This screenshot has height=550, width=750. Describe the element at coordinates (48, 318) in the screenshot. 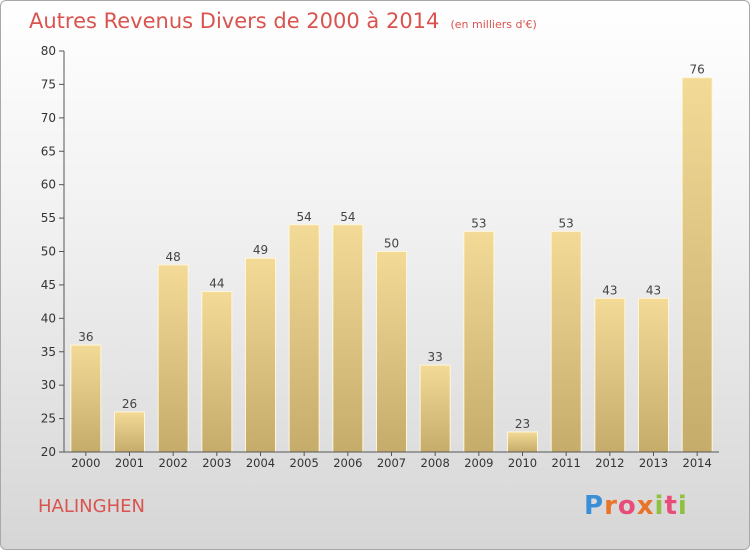

I see `y-tick-label: 40` at that location.